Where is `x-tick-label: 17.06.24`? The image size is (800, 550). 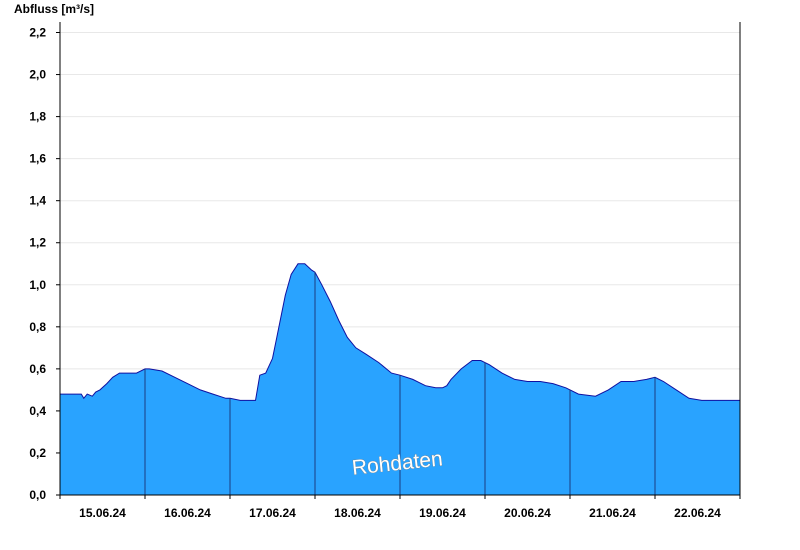 x-tick-label: 17.06.24 is located at coordinates (272, 513).